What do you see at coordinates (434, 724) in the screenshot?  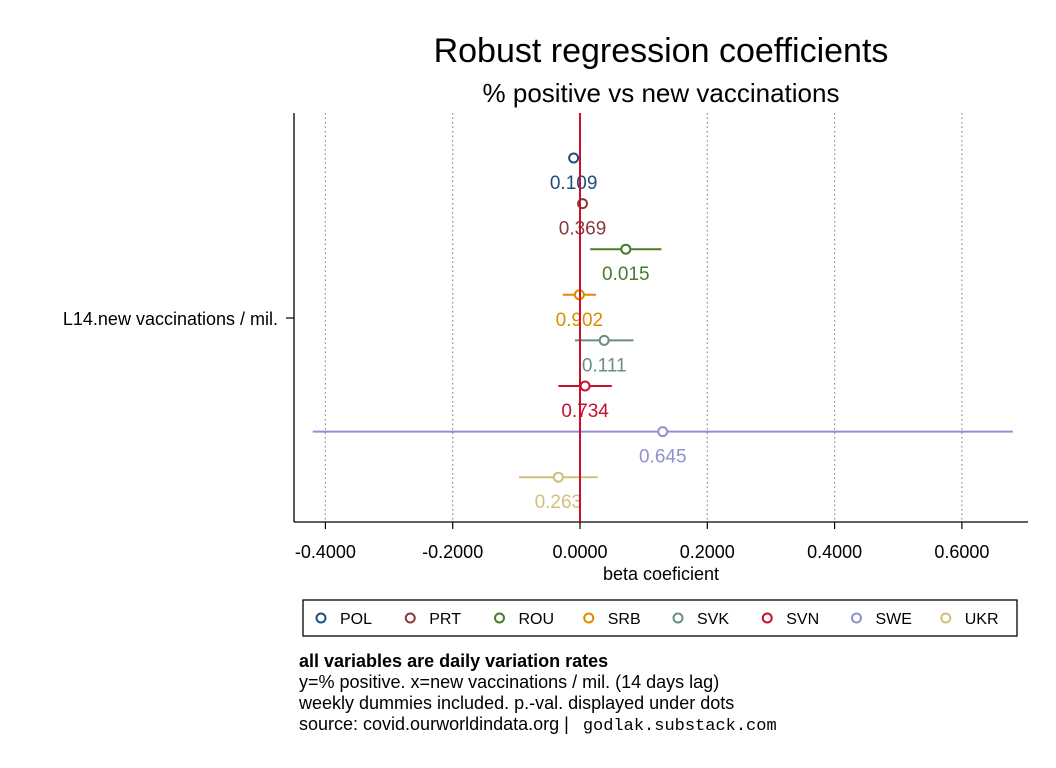 I see `source-text: source: covid.ourworldindata.org |` at bounding box center [434, 724].